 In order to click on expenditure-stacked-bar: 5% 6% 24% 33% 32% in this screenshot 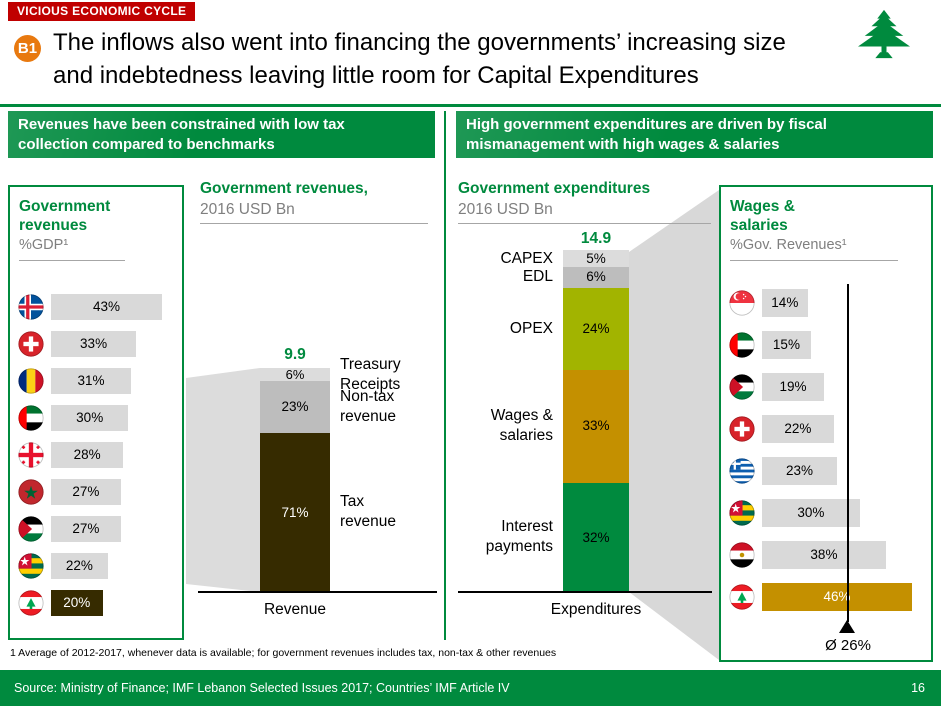, I will do `click(596, 421)`.